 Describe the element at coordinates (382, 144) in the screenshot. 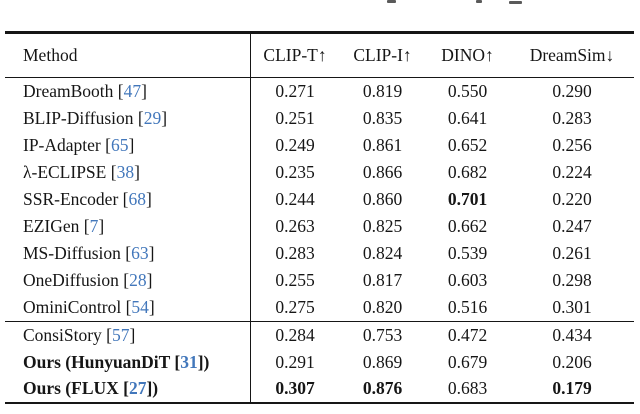

I see `metric-value-clip-i: 0.861` at that location.